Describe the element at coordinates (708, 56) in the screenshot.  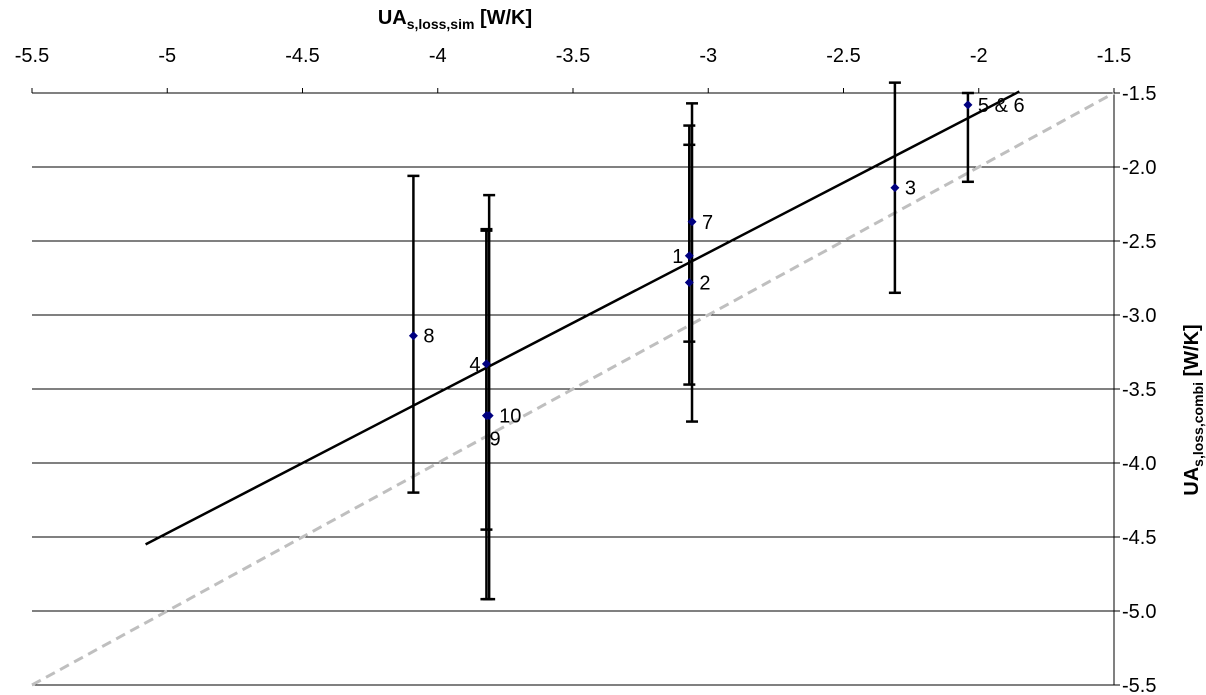
I see `x-tick-label: -3` at that location.